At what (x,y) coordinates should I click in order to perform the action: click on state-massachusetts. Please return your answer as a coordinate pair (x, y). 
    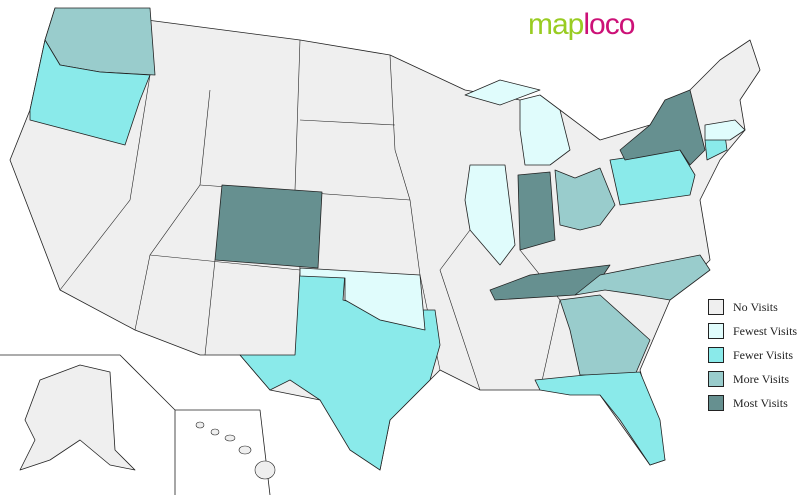
    Looking at the image, I should click on (725, 130).